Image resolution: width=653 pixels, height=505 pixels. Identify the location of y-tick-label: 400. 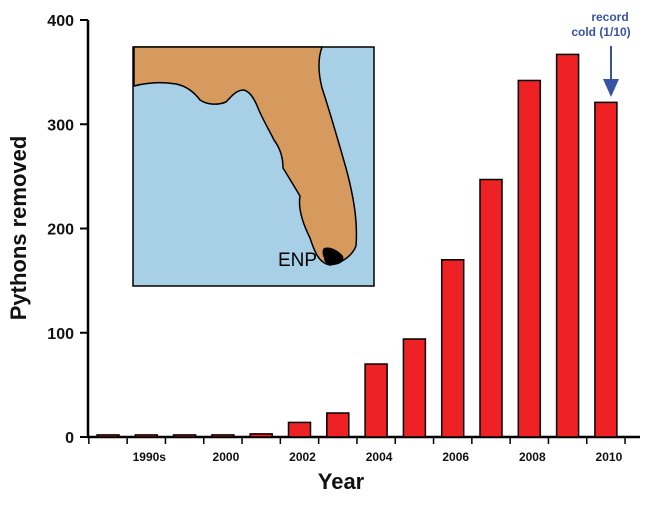
(60, 21).